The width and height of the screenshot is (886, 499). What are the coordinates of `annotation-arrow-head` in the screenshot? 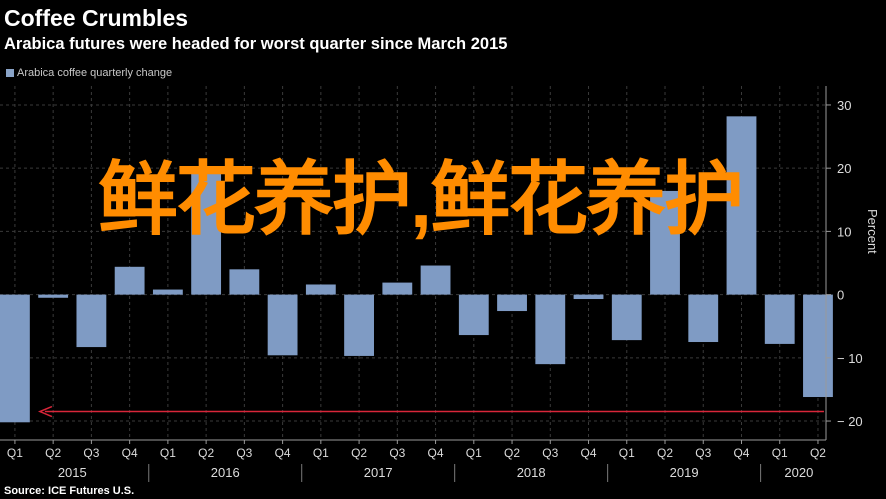 It's located at (45, 411).